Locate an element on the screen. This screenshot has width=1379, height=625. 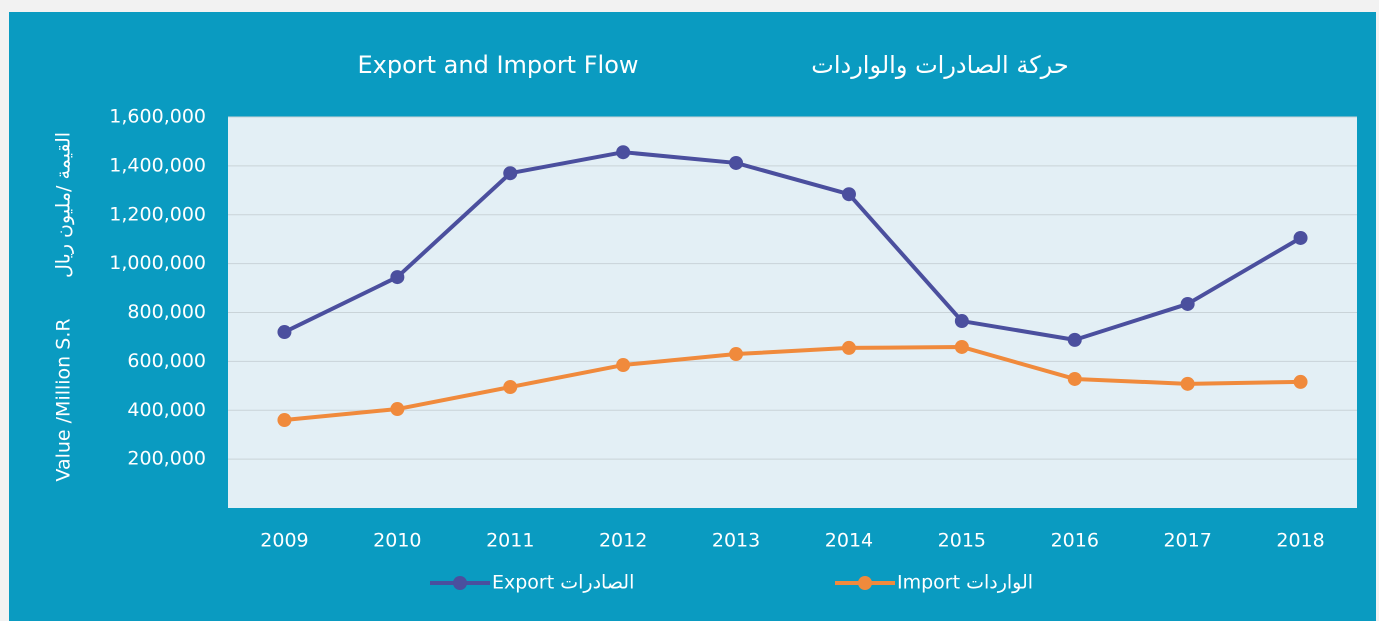
x-tick-label: 2016 is located at coordinates (1075, 541).